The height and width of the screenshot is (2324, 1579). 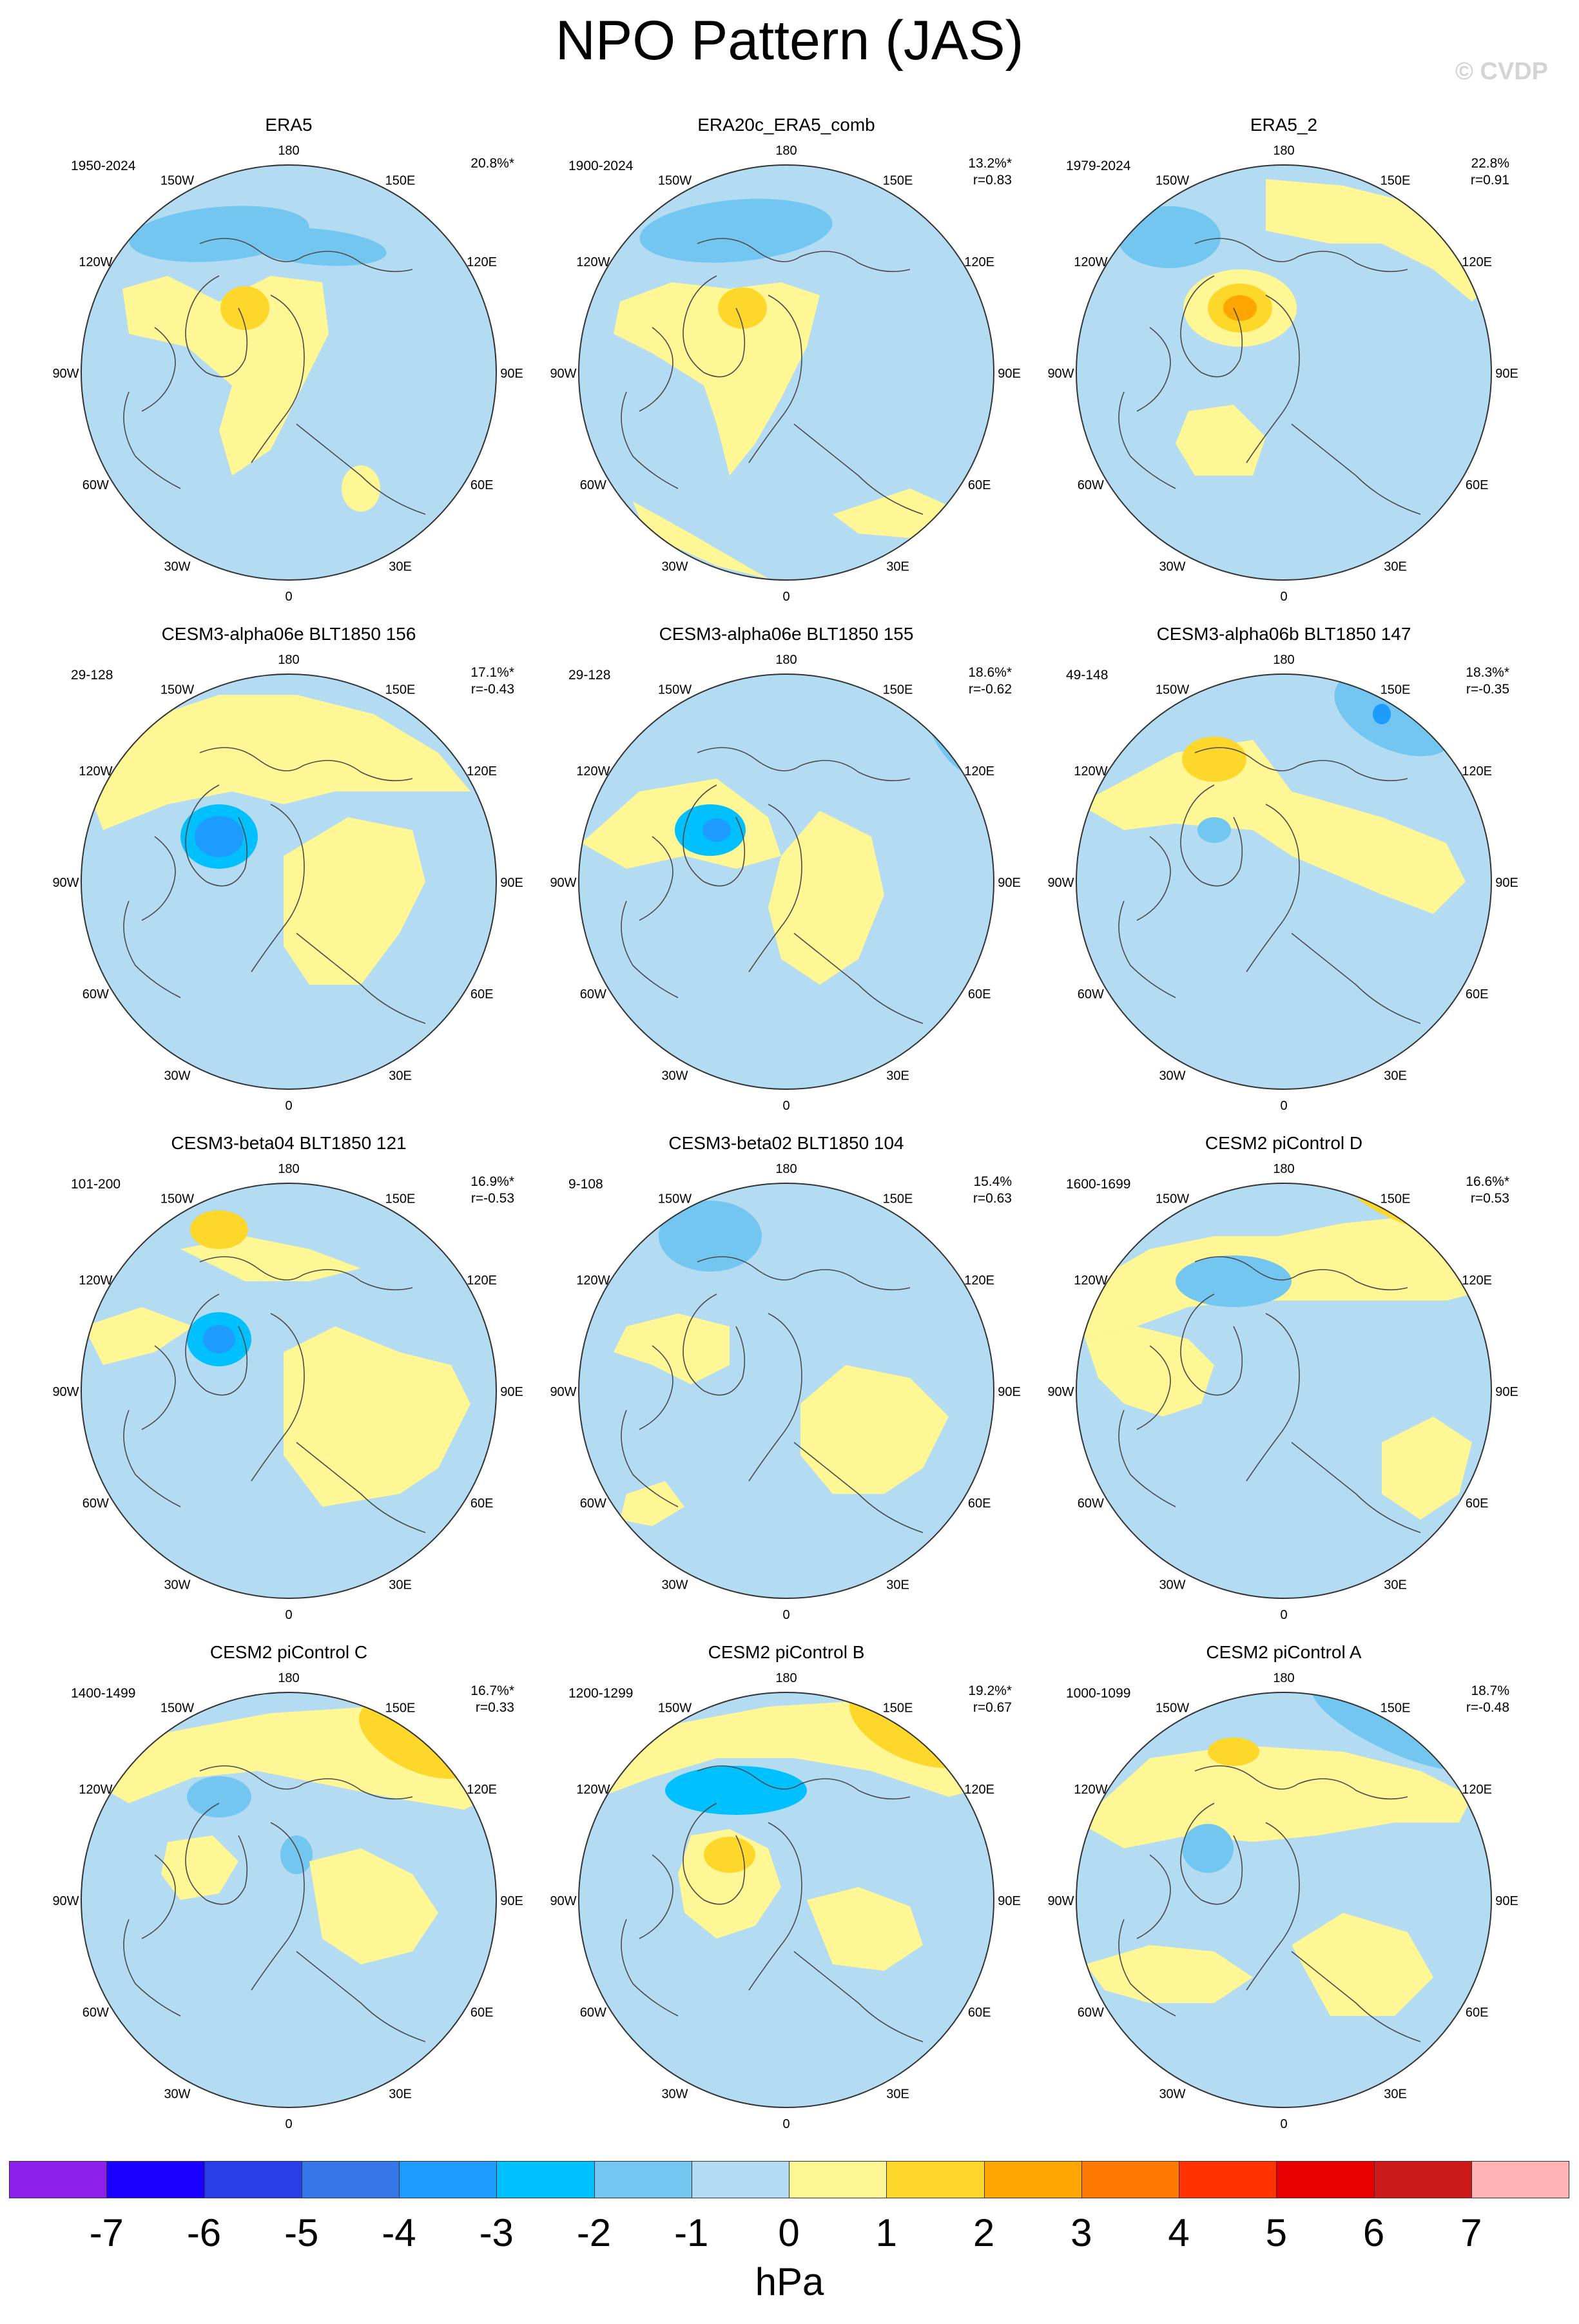 What do you see at coordinates (992, 1198) in the screenshot?
I see `panel-pattern-correlation: r=0.63` at bounding box center [992, 1198].